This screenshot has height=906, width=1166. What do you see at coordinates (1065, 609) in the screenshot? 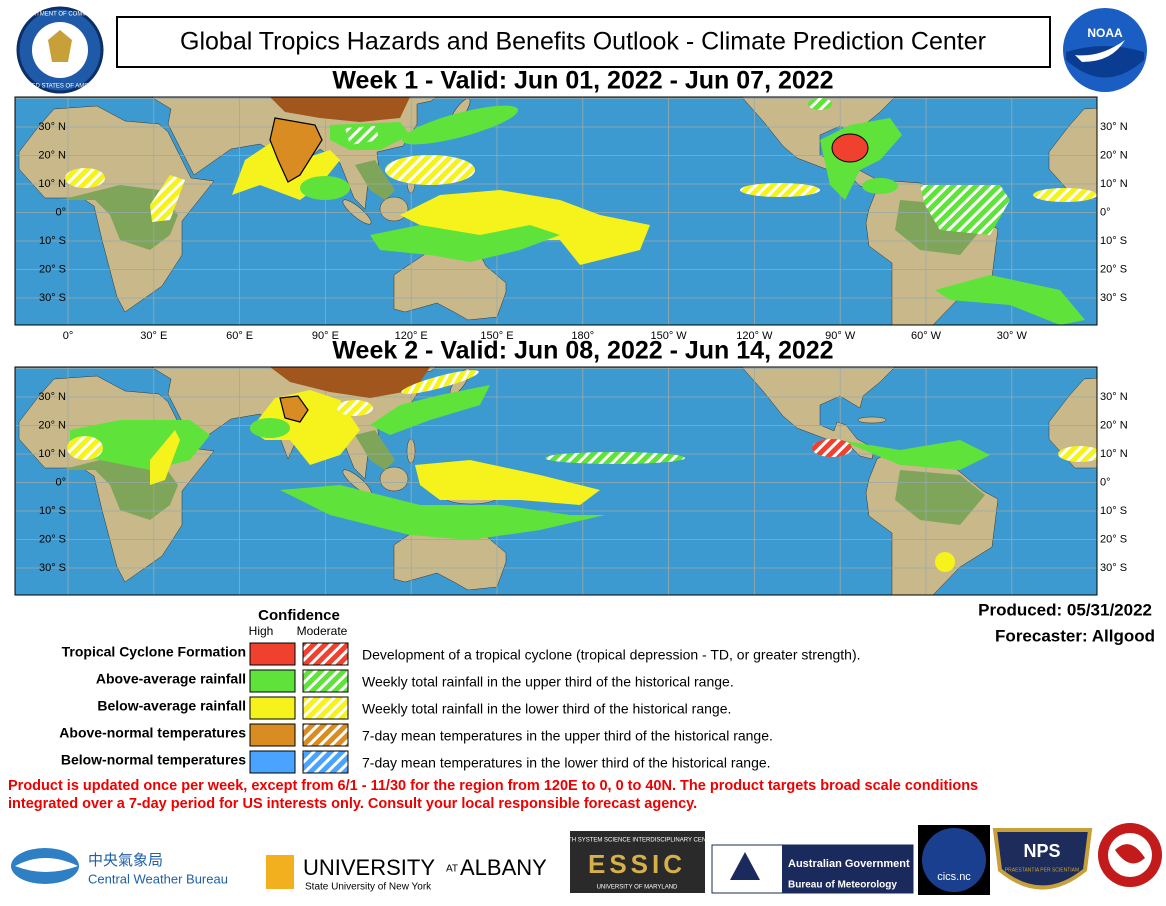
I see `produced: Produced: 05/31/2022` at bounding box center [1065, 609].